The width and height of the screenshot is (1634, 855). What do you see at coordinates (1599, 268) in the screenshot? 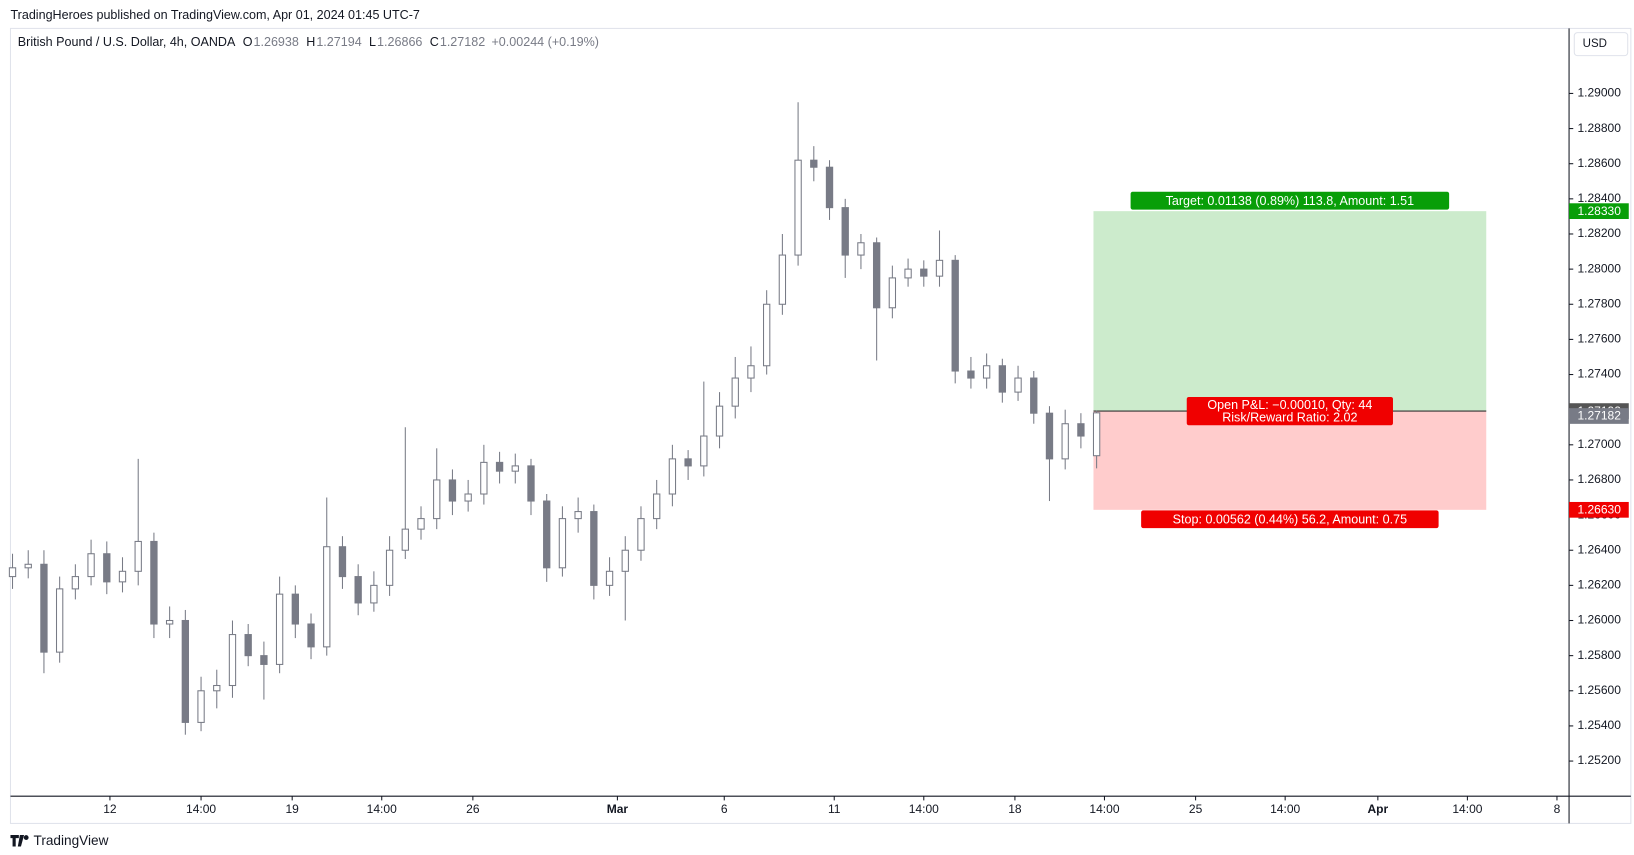
I see `y-tick-label: 1.28000` at bounding box center [1599, 268].